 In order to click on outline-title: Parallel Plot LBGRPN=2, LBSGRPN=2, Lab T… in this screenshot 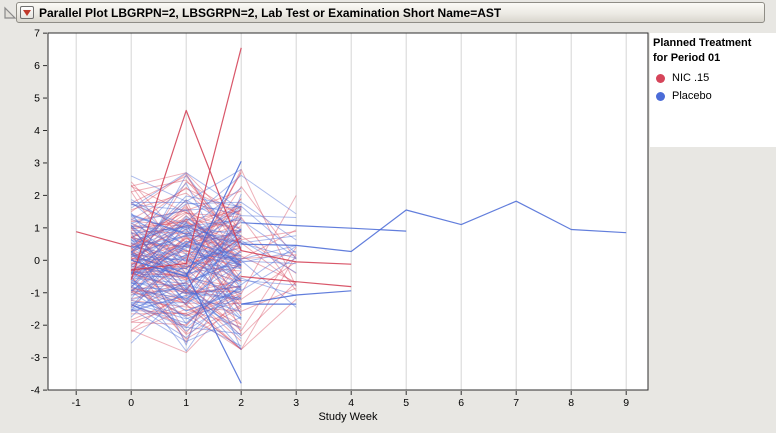, I will do `click(270, 12)`.